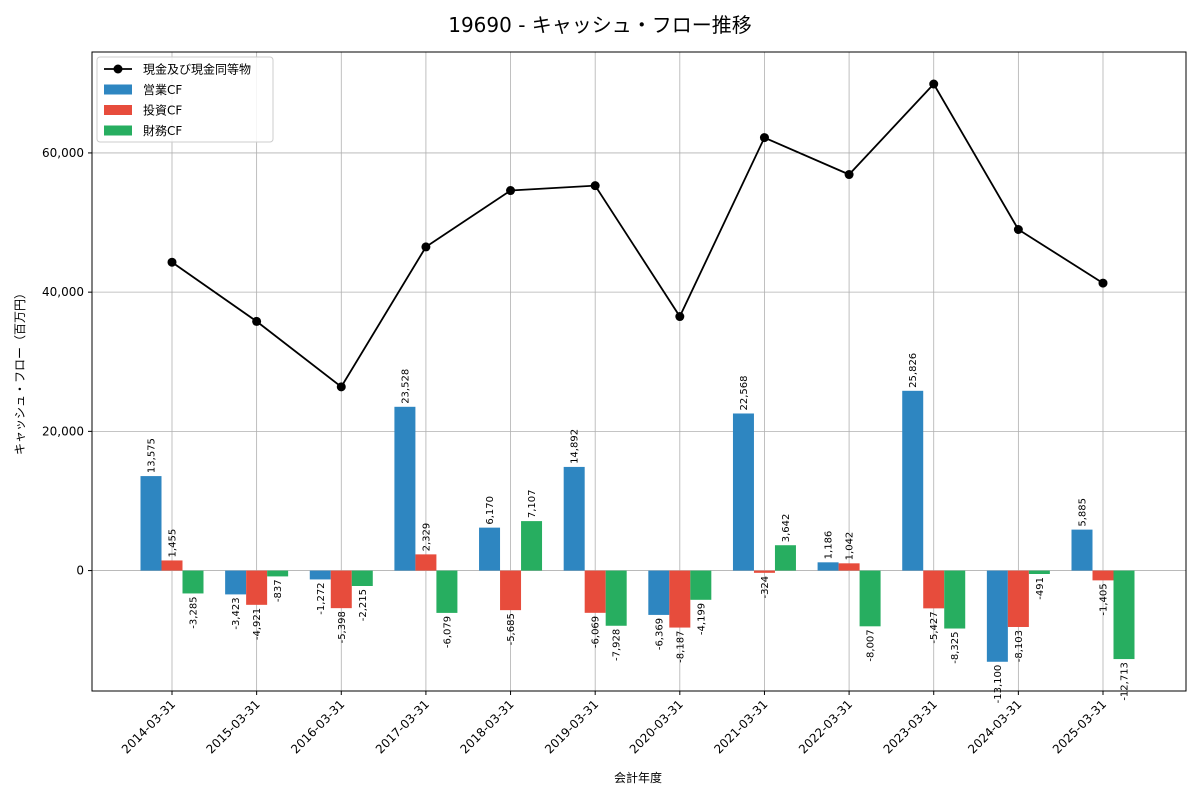  What do you see at coordinates (786, 528) in the screenshot?
I see `bar-value-label: 3,642` at bounding box center [786, 528].